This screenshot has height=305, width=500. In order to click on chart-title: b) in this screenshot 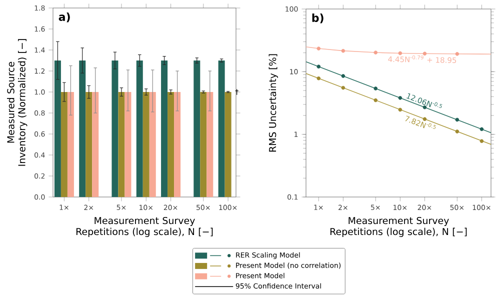, I will do `click(318, 18)`.